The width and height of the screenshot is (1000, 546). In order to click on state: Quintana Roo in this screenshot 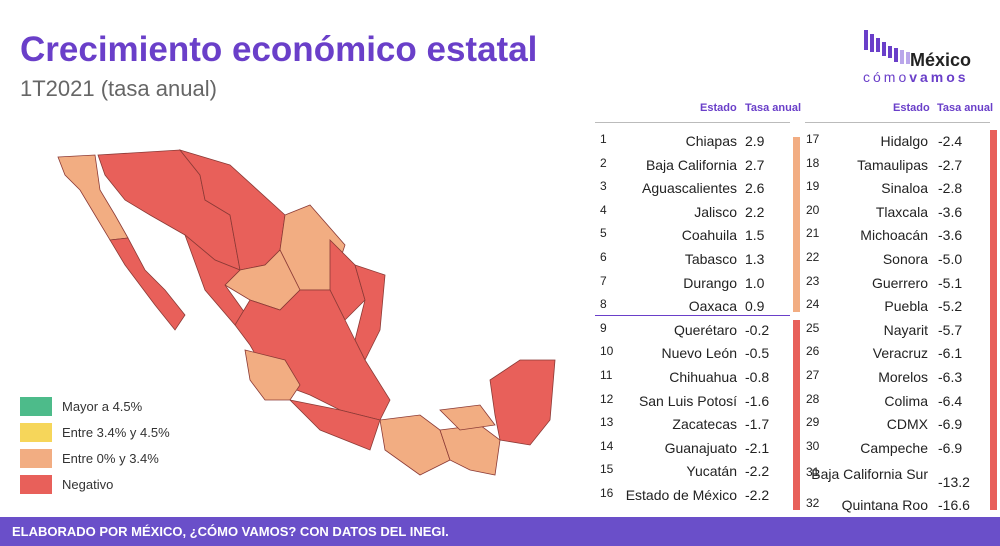, I will do `click(884, 505)`.